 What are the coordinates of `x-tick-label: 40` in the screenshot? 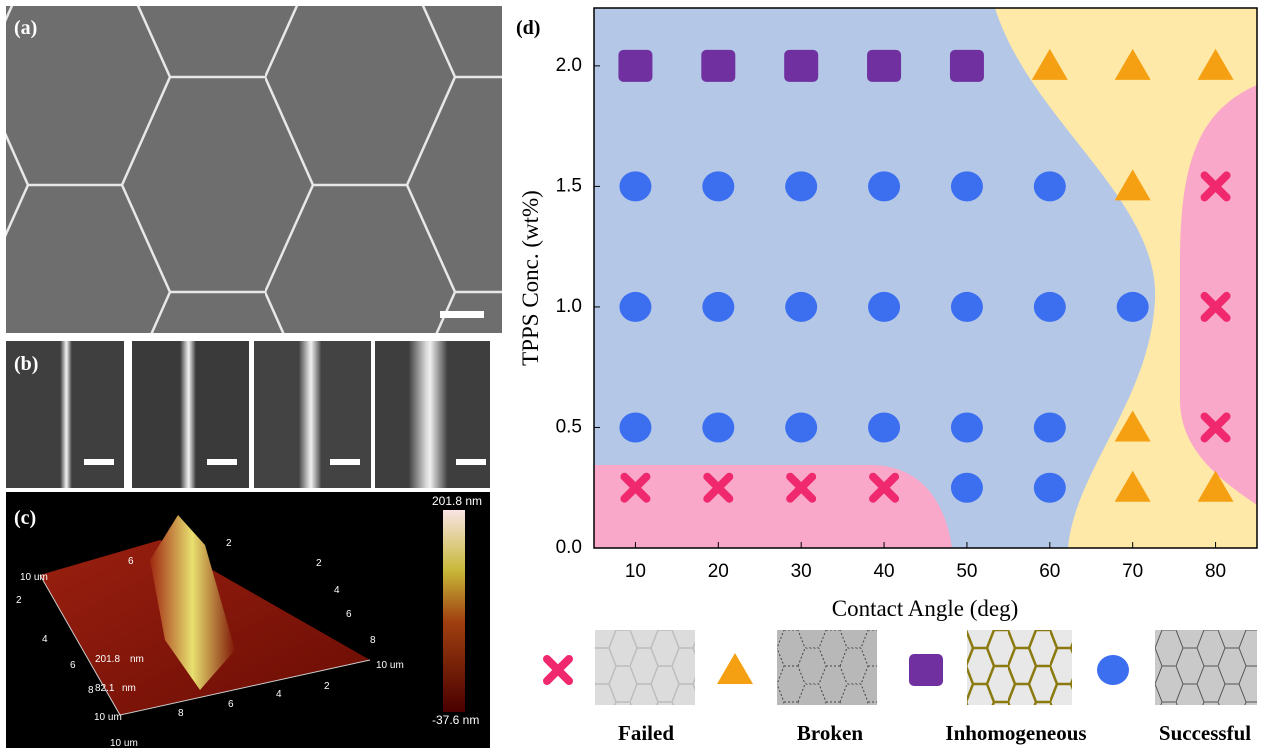 It's located at (883, 571).